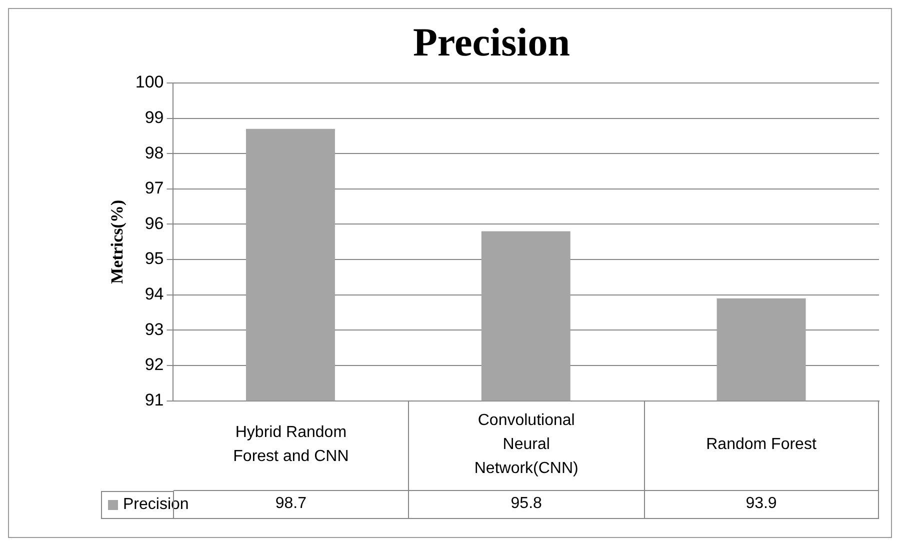 The width and height of the screenshot is (900, 546). Describe the element at coordinates (761, 504) in the screenshot. I see `data-label: 93.9` at that location.